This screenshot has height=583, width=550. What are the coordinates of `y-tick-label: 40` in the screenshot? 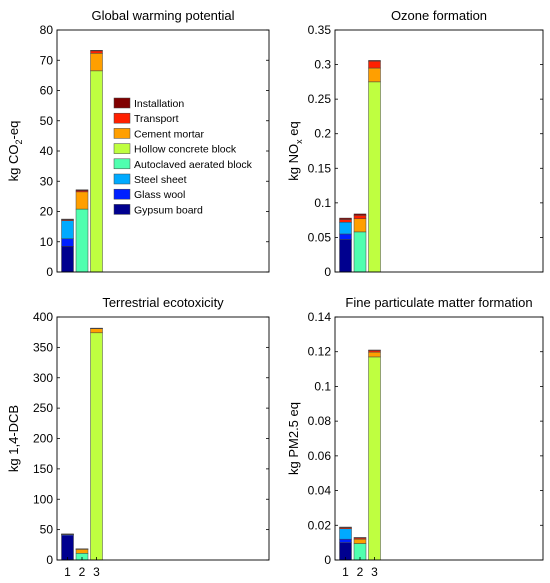 It's located at (47, 151).